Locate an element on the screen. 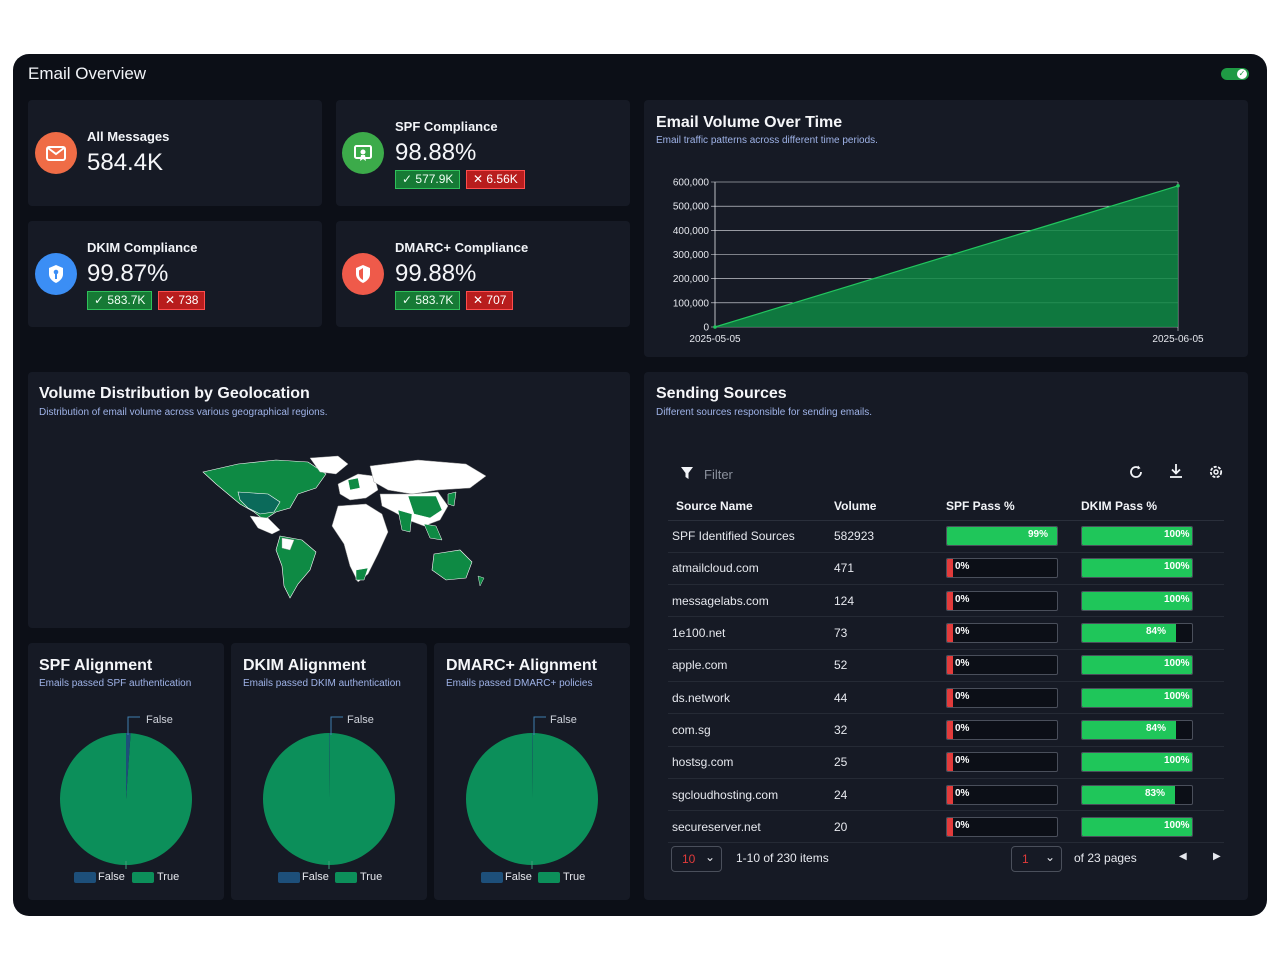 The width and height of the screenshot is (1280, 970). kpi-label: SPF Compliance is located at coordinates (446, 126).